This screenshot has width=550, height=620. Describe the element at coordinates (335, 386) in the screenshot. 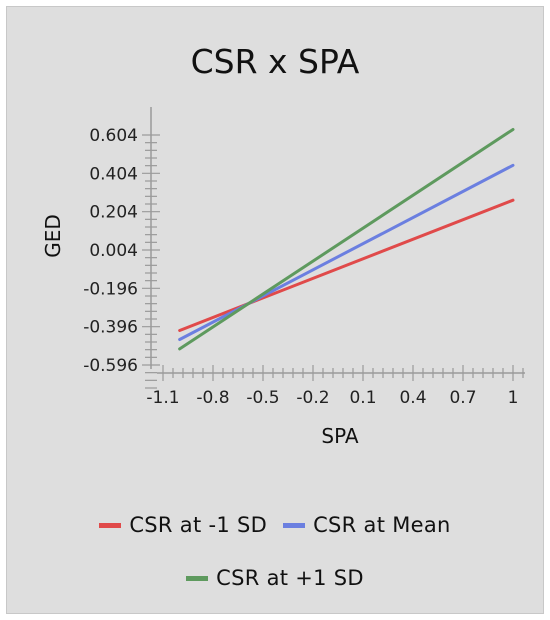

I see `x-axis: -1.1 -0.8 -0.5 -0.2 0.1 0.4 0.7 1` at that location.